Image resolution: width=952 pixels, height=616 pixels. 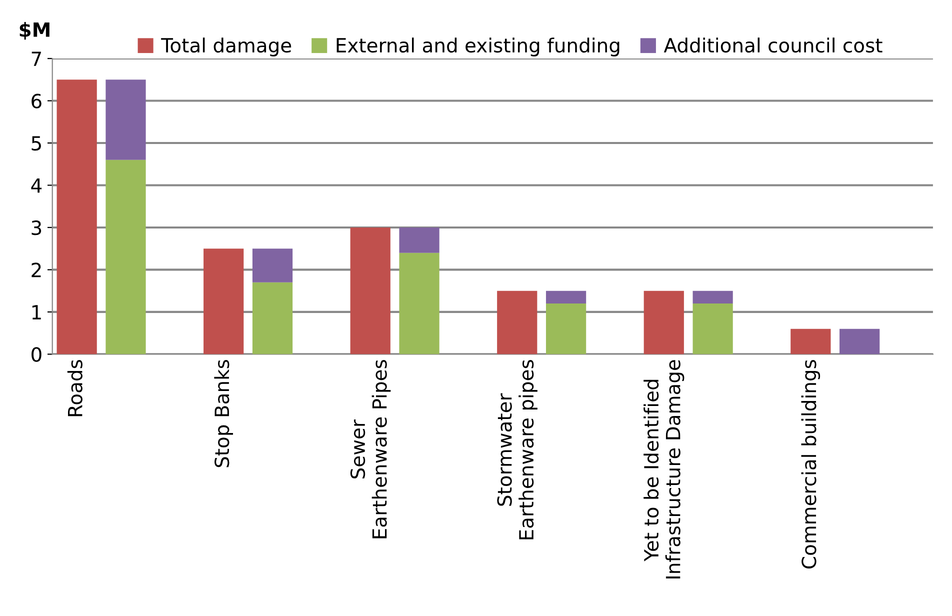 I want to click on y-axis-title: $M, so click(x=35, y=31).